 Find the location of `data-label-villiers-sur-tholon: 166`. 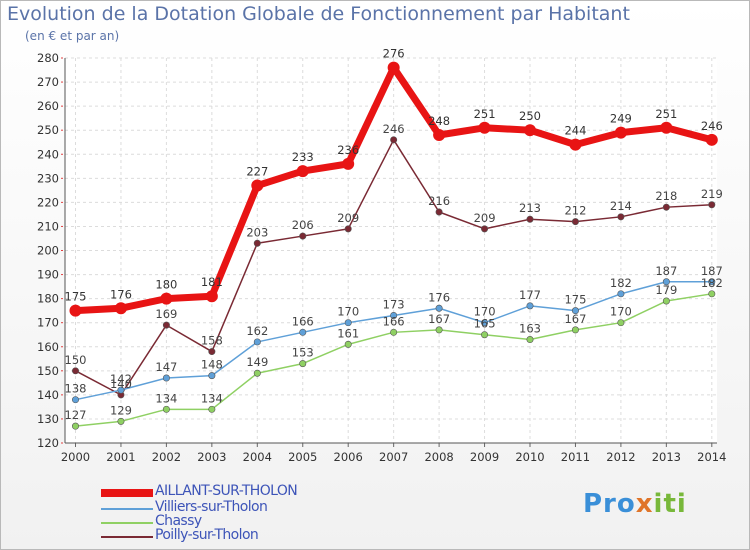

data-label-villiers-sur-tholon: 166 is located at coordinates (303, 321).